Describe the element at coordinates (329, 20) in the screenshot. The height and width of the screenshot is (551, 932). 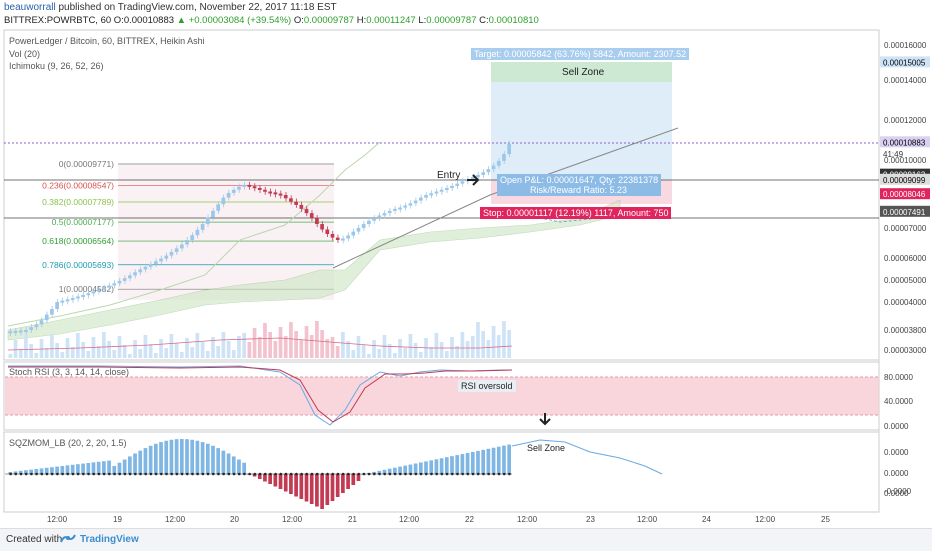
I see `o-value: 0.00009787` at that location.